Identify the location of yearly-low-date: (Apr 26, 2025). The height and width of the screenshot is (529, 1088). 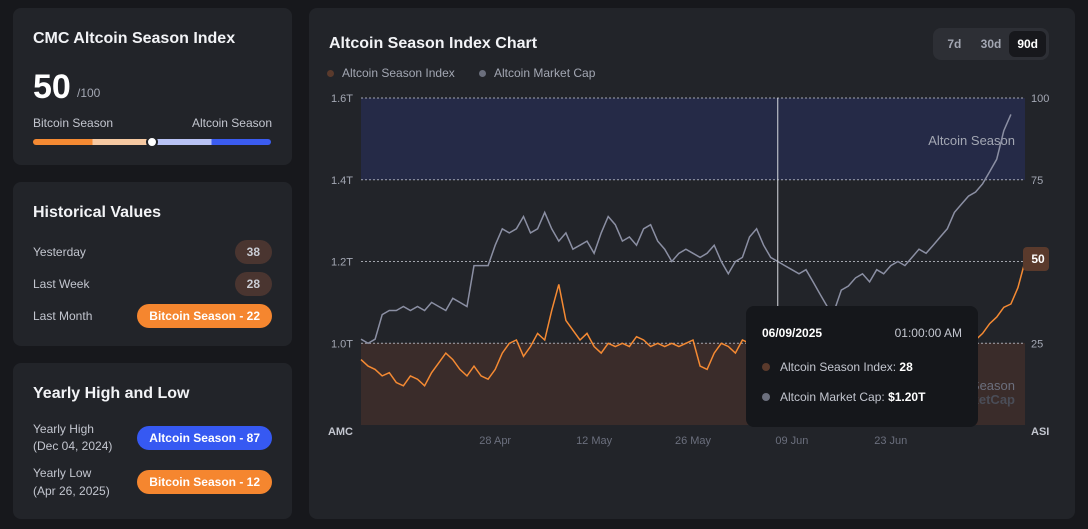
(71, 491).